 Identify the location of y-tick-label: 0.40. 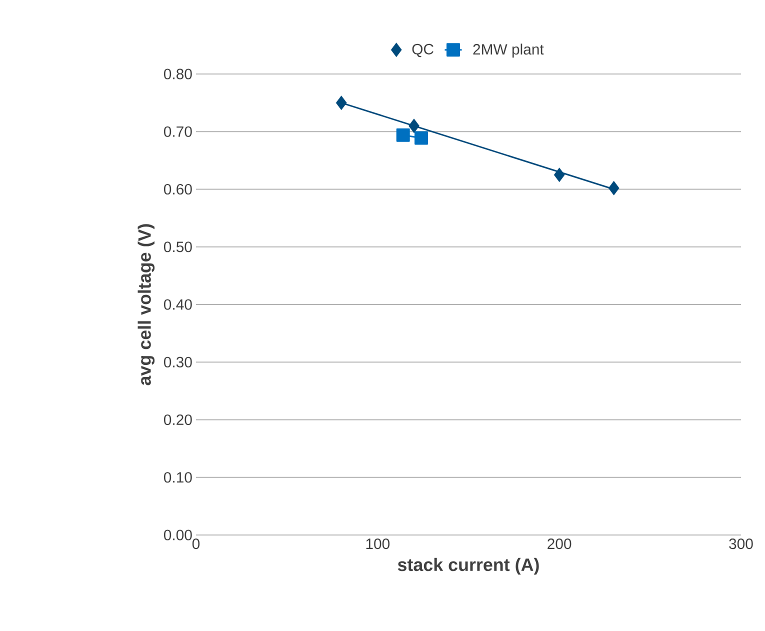
(178, 304).